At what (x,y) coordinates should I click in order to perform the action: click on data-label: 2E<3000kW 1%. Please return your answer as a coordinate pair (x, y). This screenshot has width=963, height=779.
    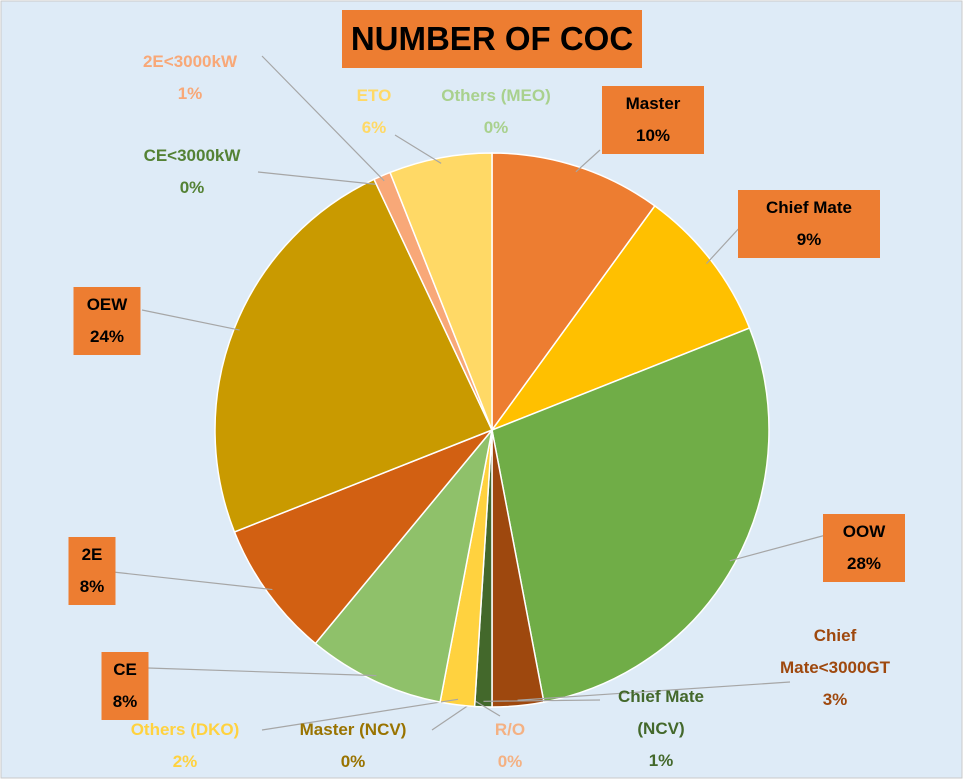
    Looking at the image, I should click on (190, 78).